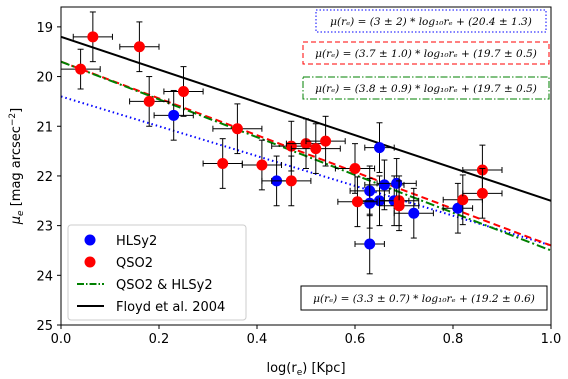  What do you see at coordinates (257, 339) in the screenshot?
I see `x-tick-label: 0.4` at bounding box center [257, 339].